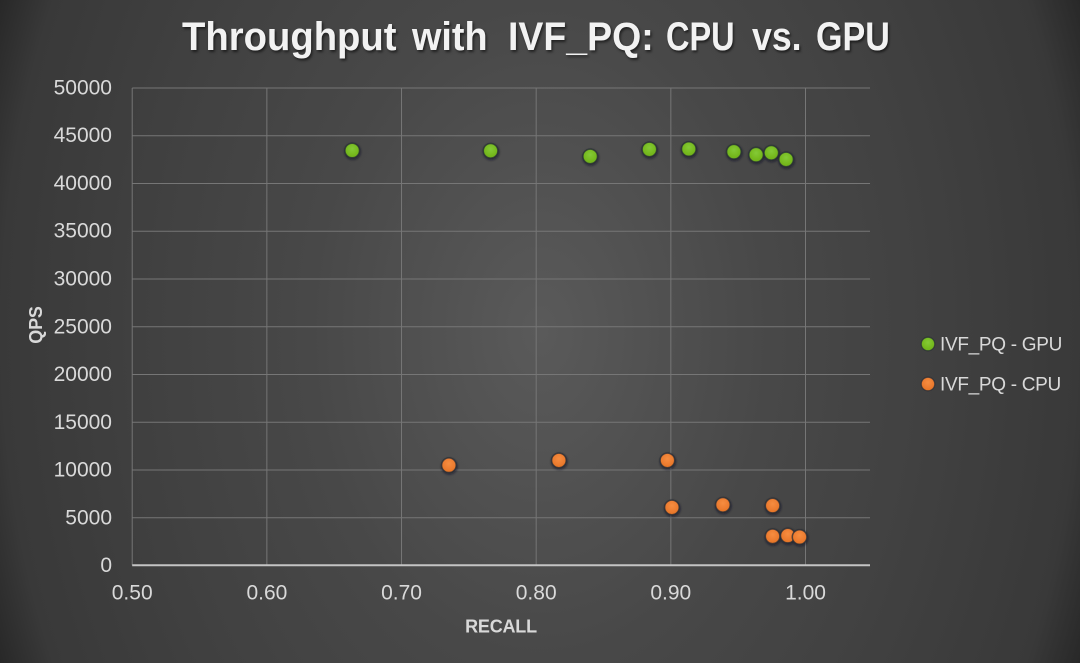 The height and width of the screenshot is (663, 1080). Describe the element at coordinates (83, 183) in the screenshot. I see `svg-text: 40000` at that location.